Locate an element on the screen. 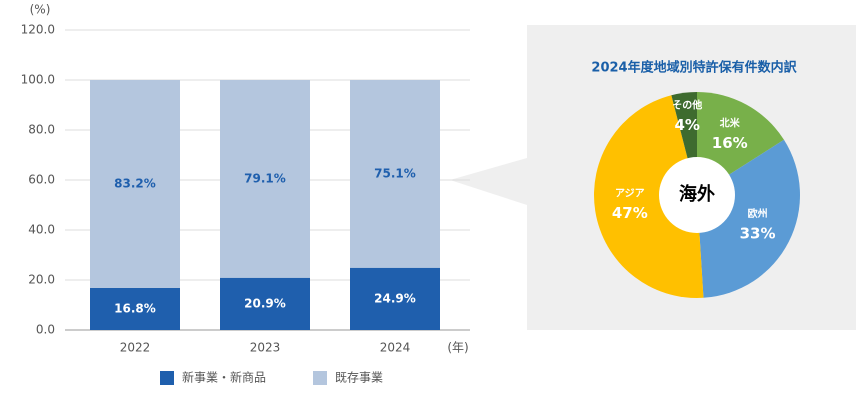 Image resolution: width=856 pixels, height=400 pixels. y-tick-label: 20.0 is located at coordinates (41, 280).